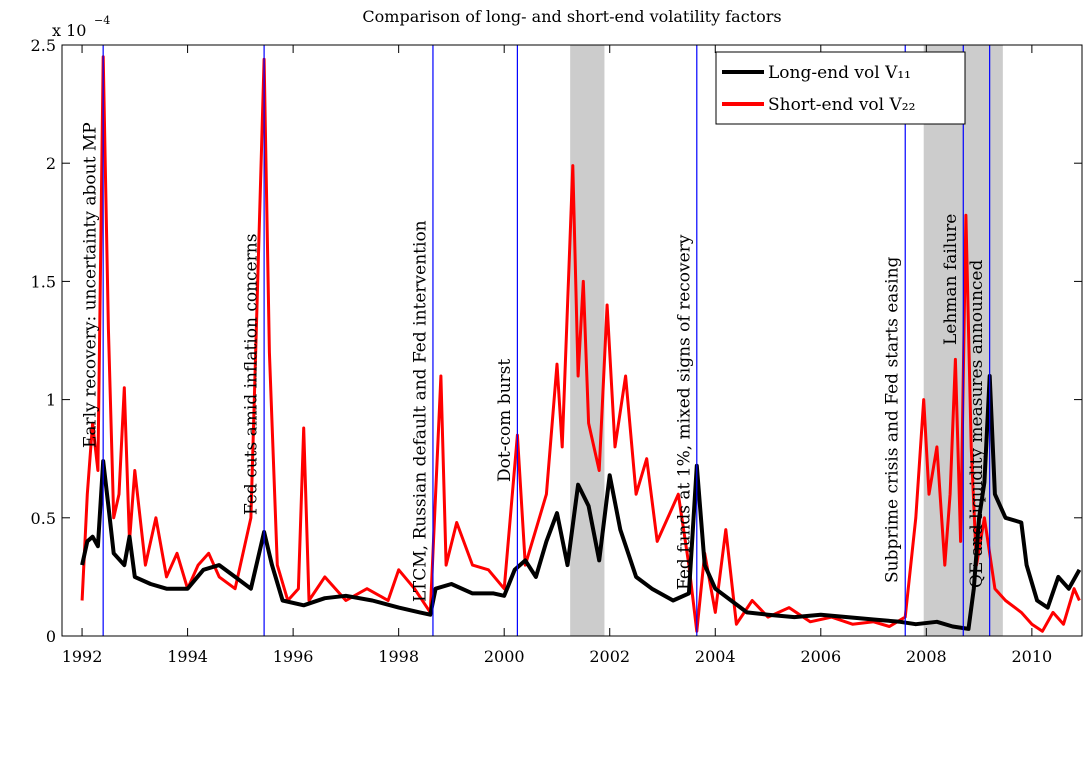  What do you see at coordinates (951, 279) in the screenshot?
I see `event-label: Lehman failure` at bounding box center [951, 279].